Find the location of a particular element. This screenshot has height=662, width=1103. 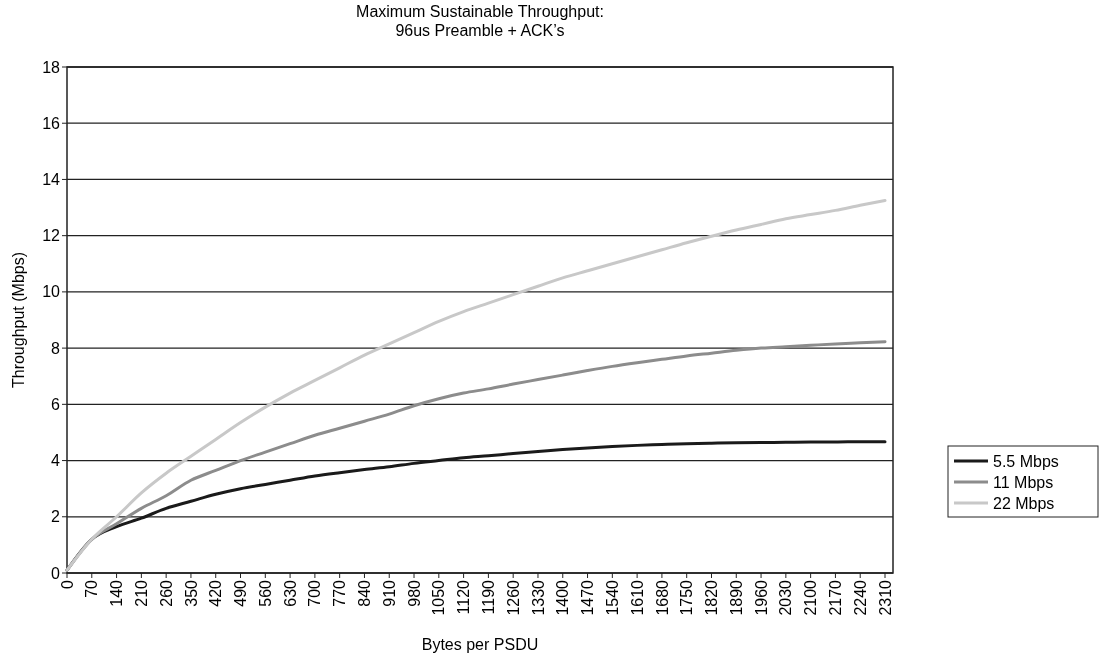

legend-label: 22 Mbps is located at coordinates (1024, 503).